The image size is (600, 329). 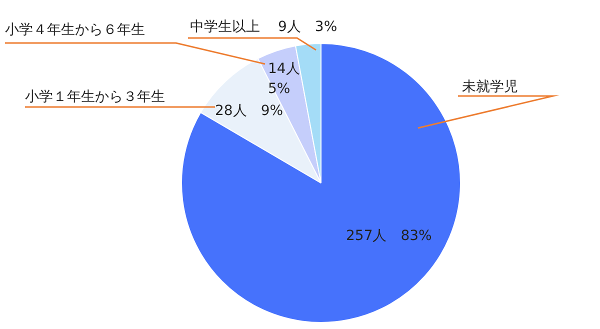 I want to click on data-label: 14人 5%, so click(x=284, y=79).